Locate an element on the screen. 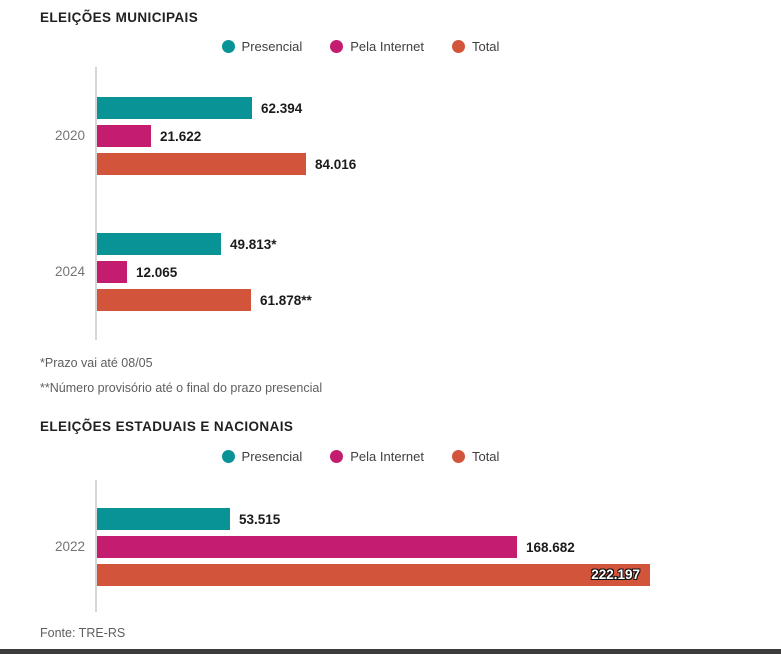 This screenshot has height=655, width=781. bar-row-presencial-2024: 49.813* is located at coordinates (427, 244).